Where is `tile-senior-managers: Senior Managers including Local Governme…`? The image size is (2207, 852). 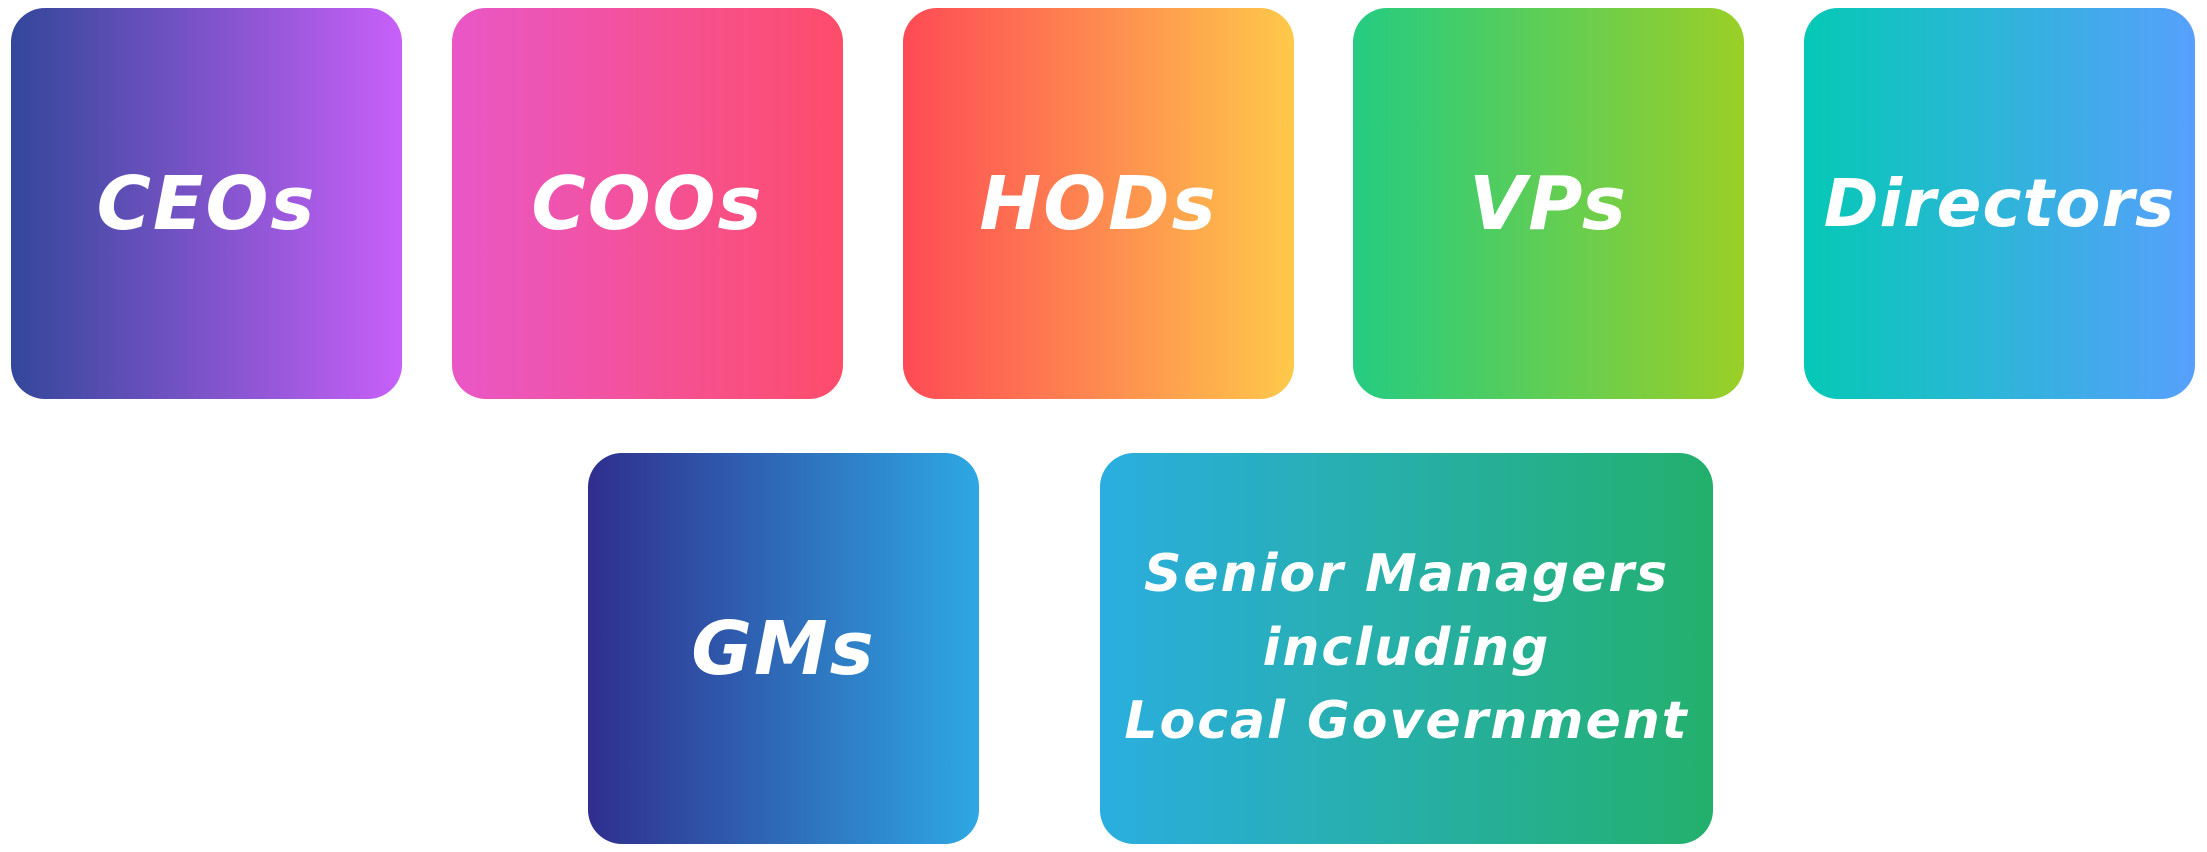 tile-senior-managers: Senior Managers including Local Governme… is located at coordinates (1406, 648).